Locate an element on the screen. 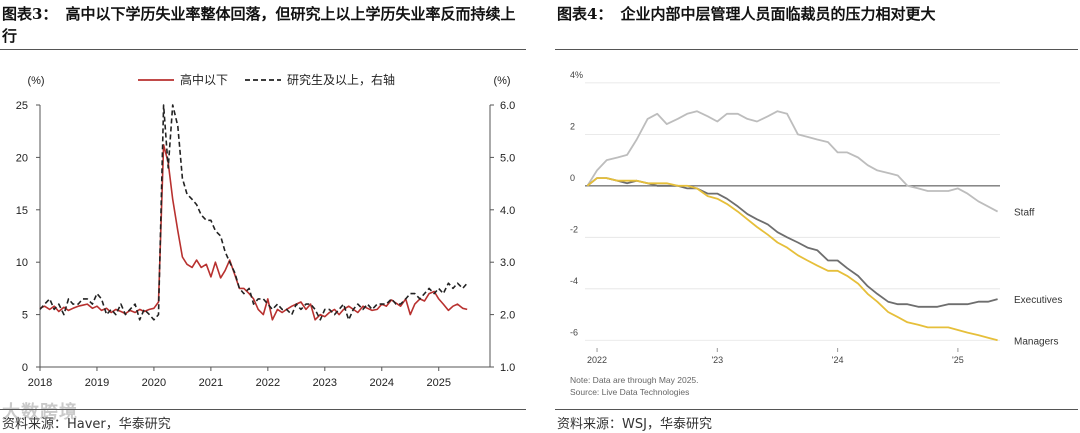 Image resolution: width=1080 pixels, height=433 pixels. right-note: Note: Data are through May 2025. is located at coordinates (634, 380).